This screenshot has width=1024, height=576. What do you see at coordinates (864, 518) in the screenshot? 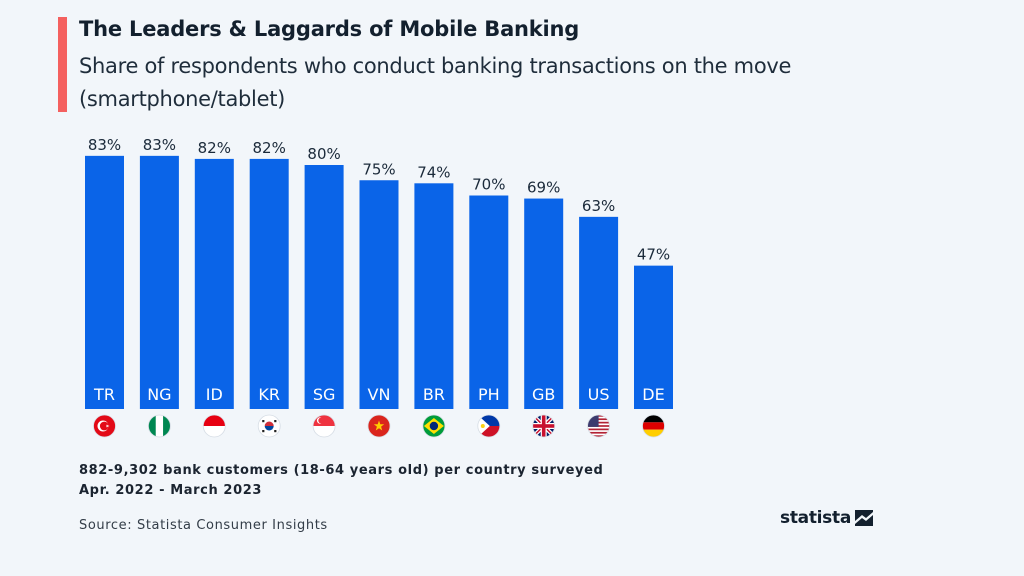
I see `statista-logo-icon` at bounding box center [864, 518].